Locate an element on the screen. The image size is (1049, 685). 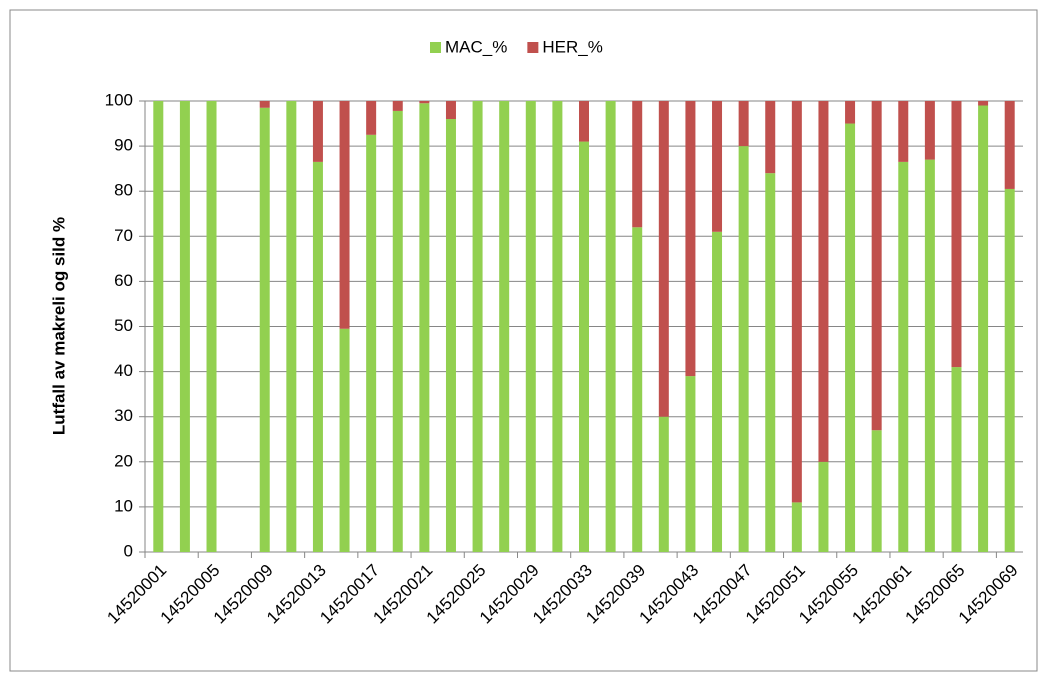
y-axis-title: Lutfall av makreli og sild % is located at coordinates (58, 326).